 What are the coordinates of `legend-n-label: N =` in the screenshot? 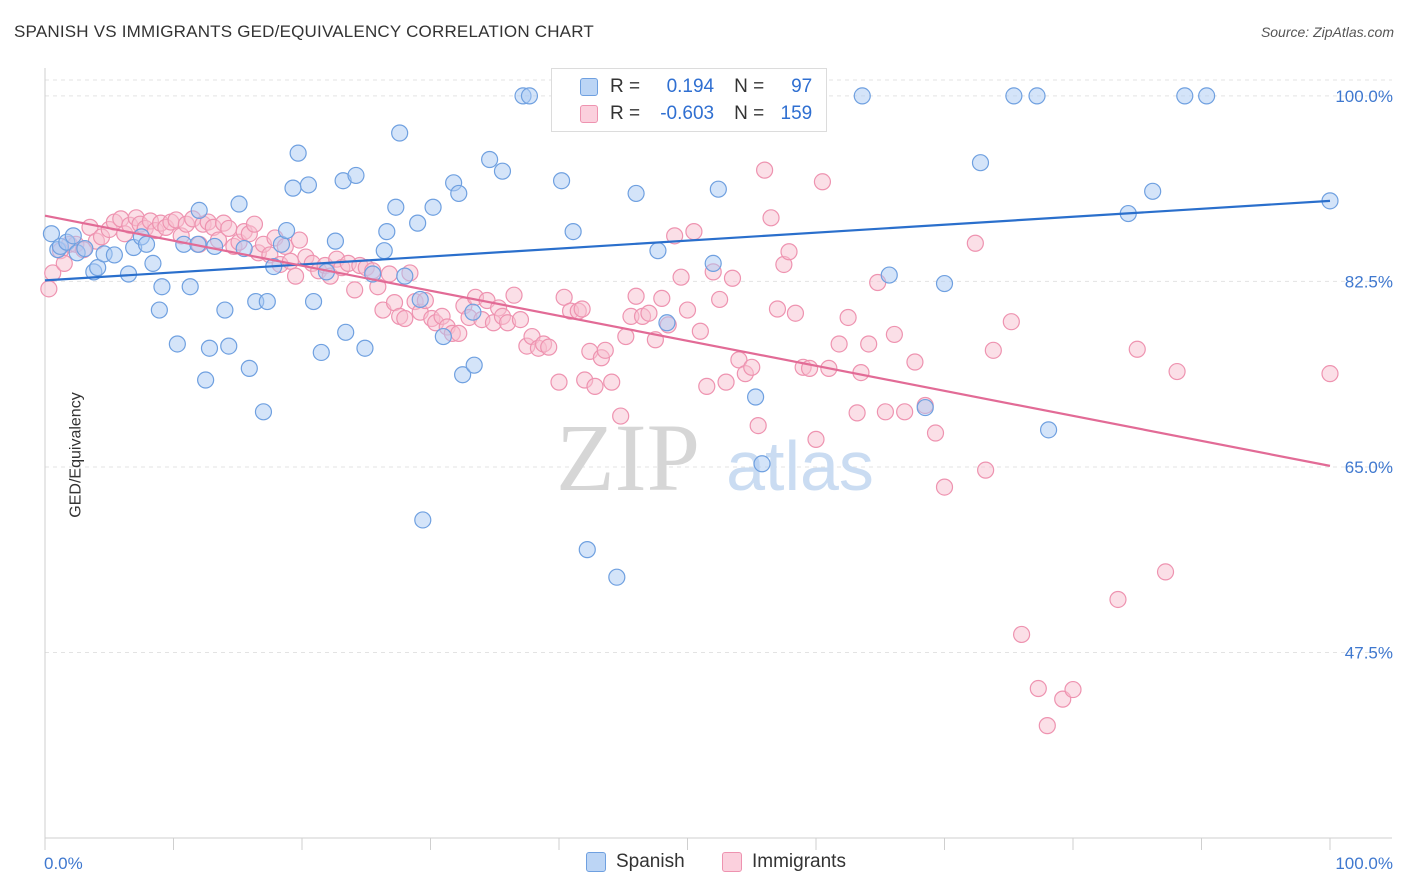 It's located at (749, 86).